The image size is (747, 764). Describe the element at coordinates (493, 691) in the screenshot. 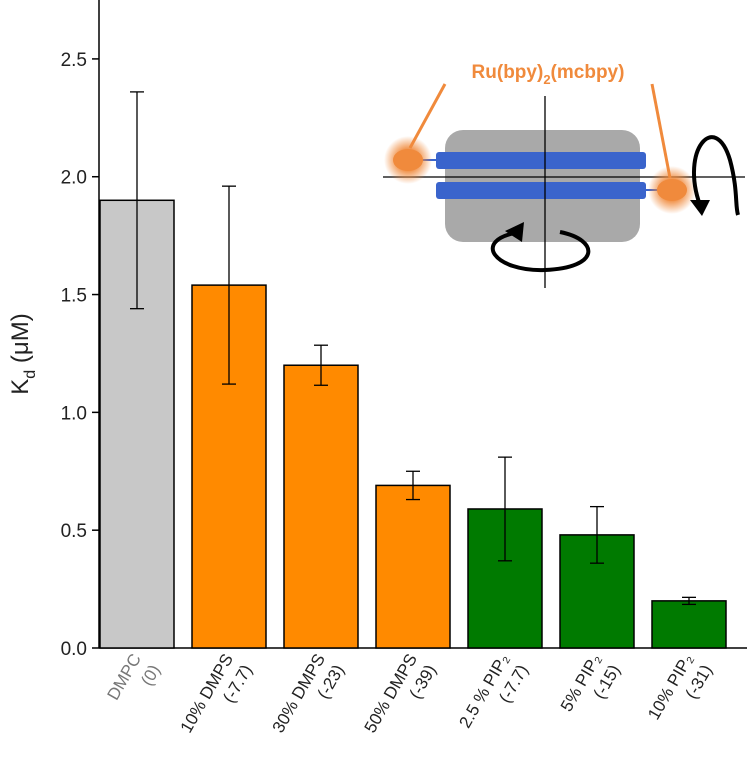

I see `x-tick-label: 2.5 % PIP₂(-7.7)` at that location.